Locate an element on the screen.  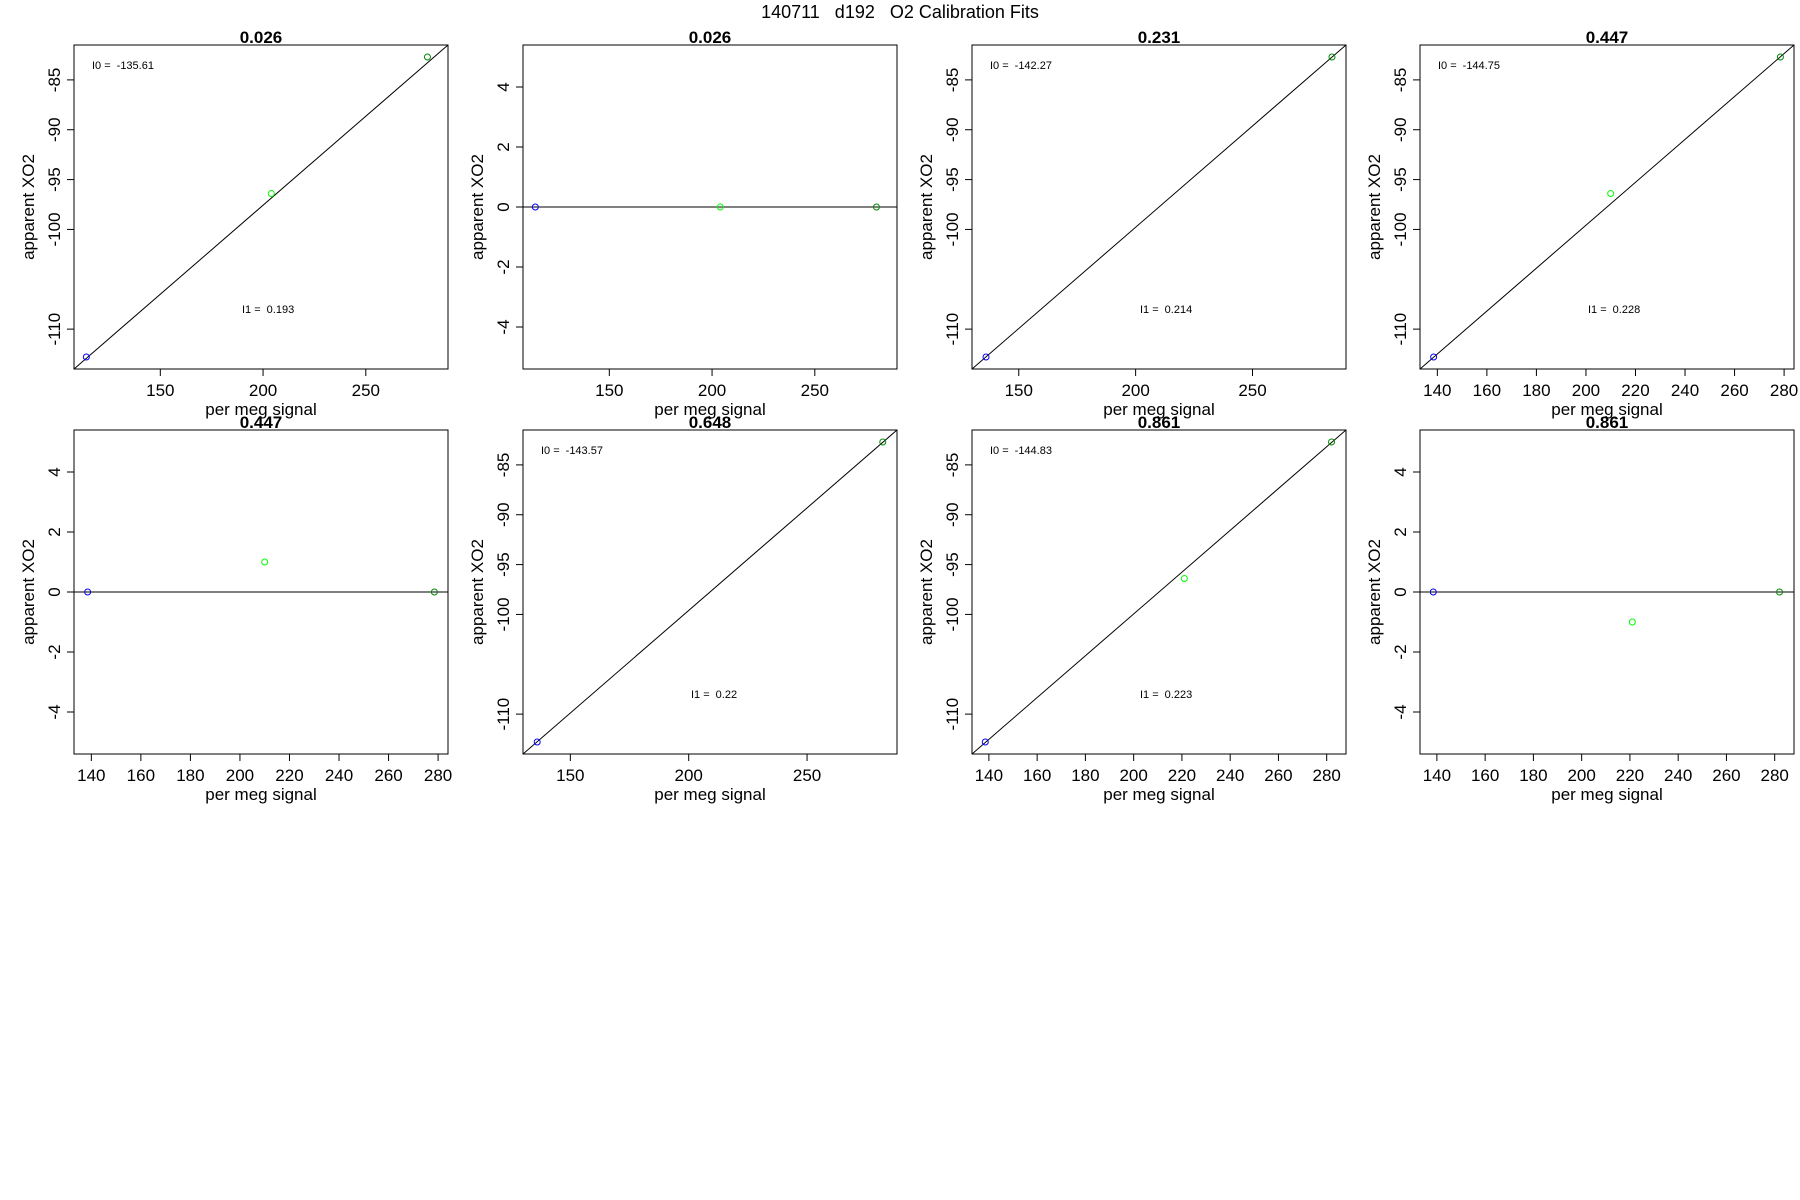
x-tick-label: 140 is located at coordinates (989, 775).